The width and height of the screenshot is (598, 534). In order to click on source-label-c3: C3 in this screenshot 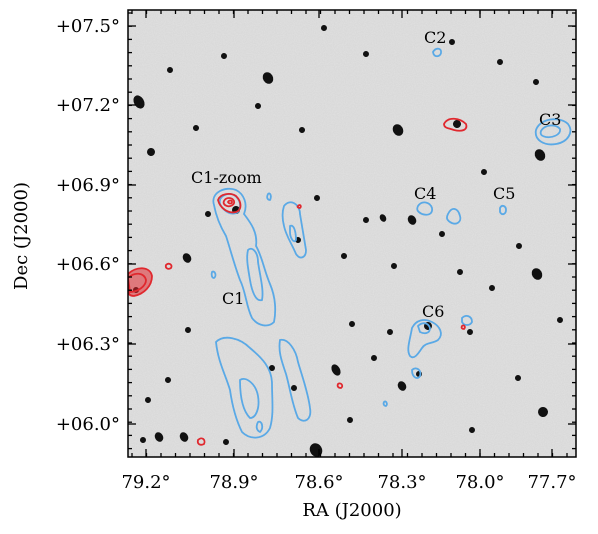, I will do `click(550, 119)`.